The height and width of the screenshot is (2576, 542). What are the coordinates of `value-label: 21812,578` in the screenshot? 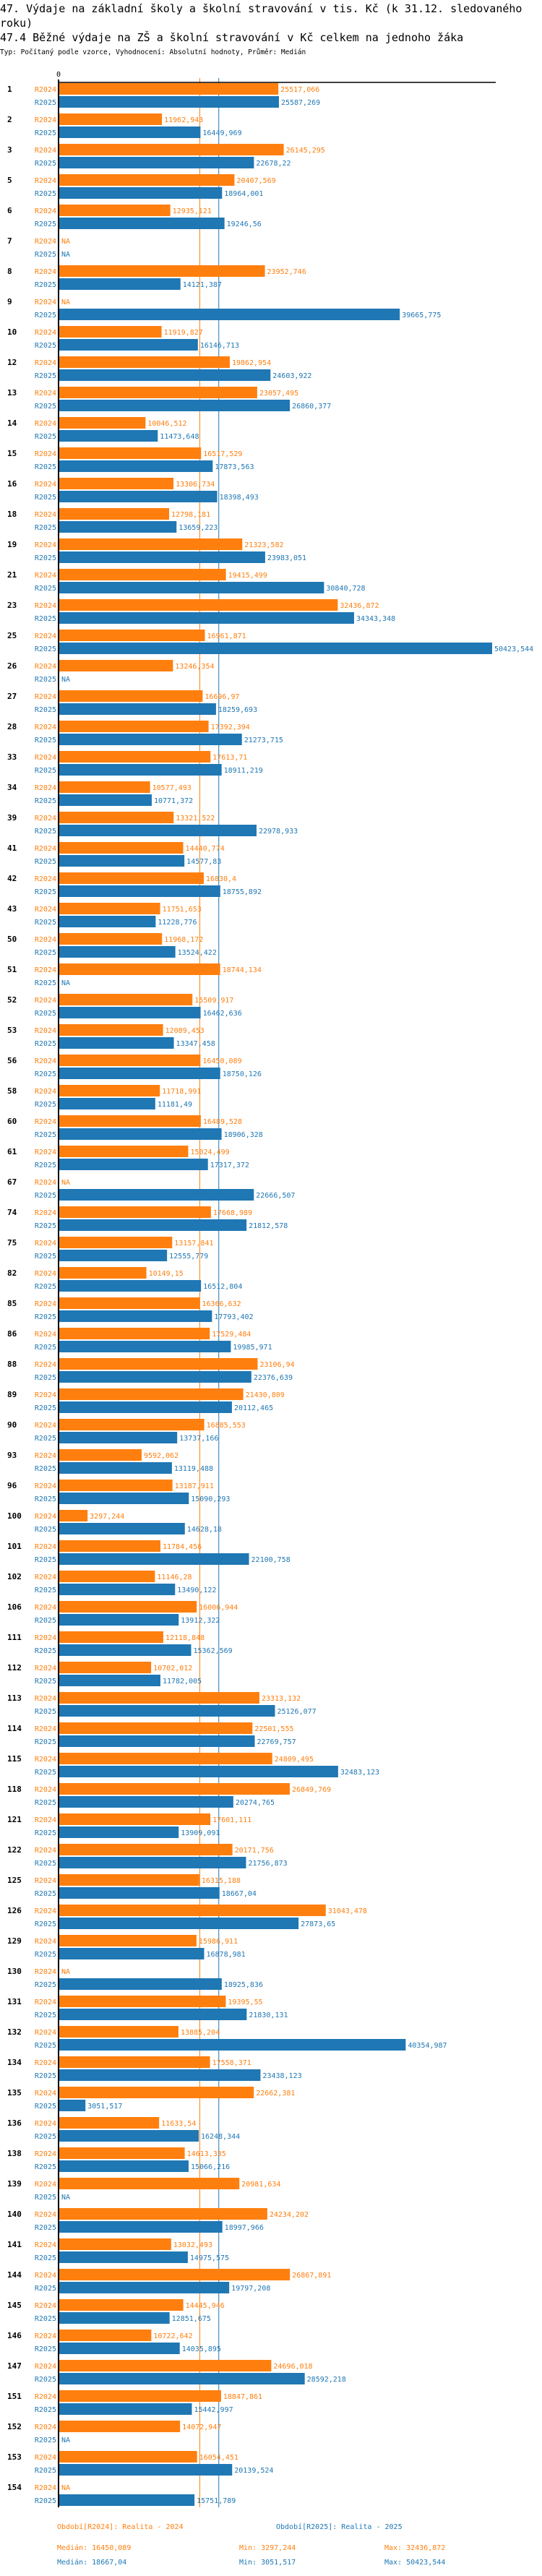 It's located at (268, 1226).